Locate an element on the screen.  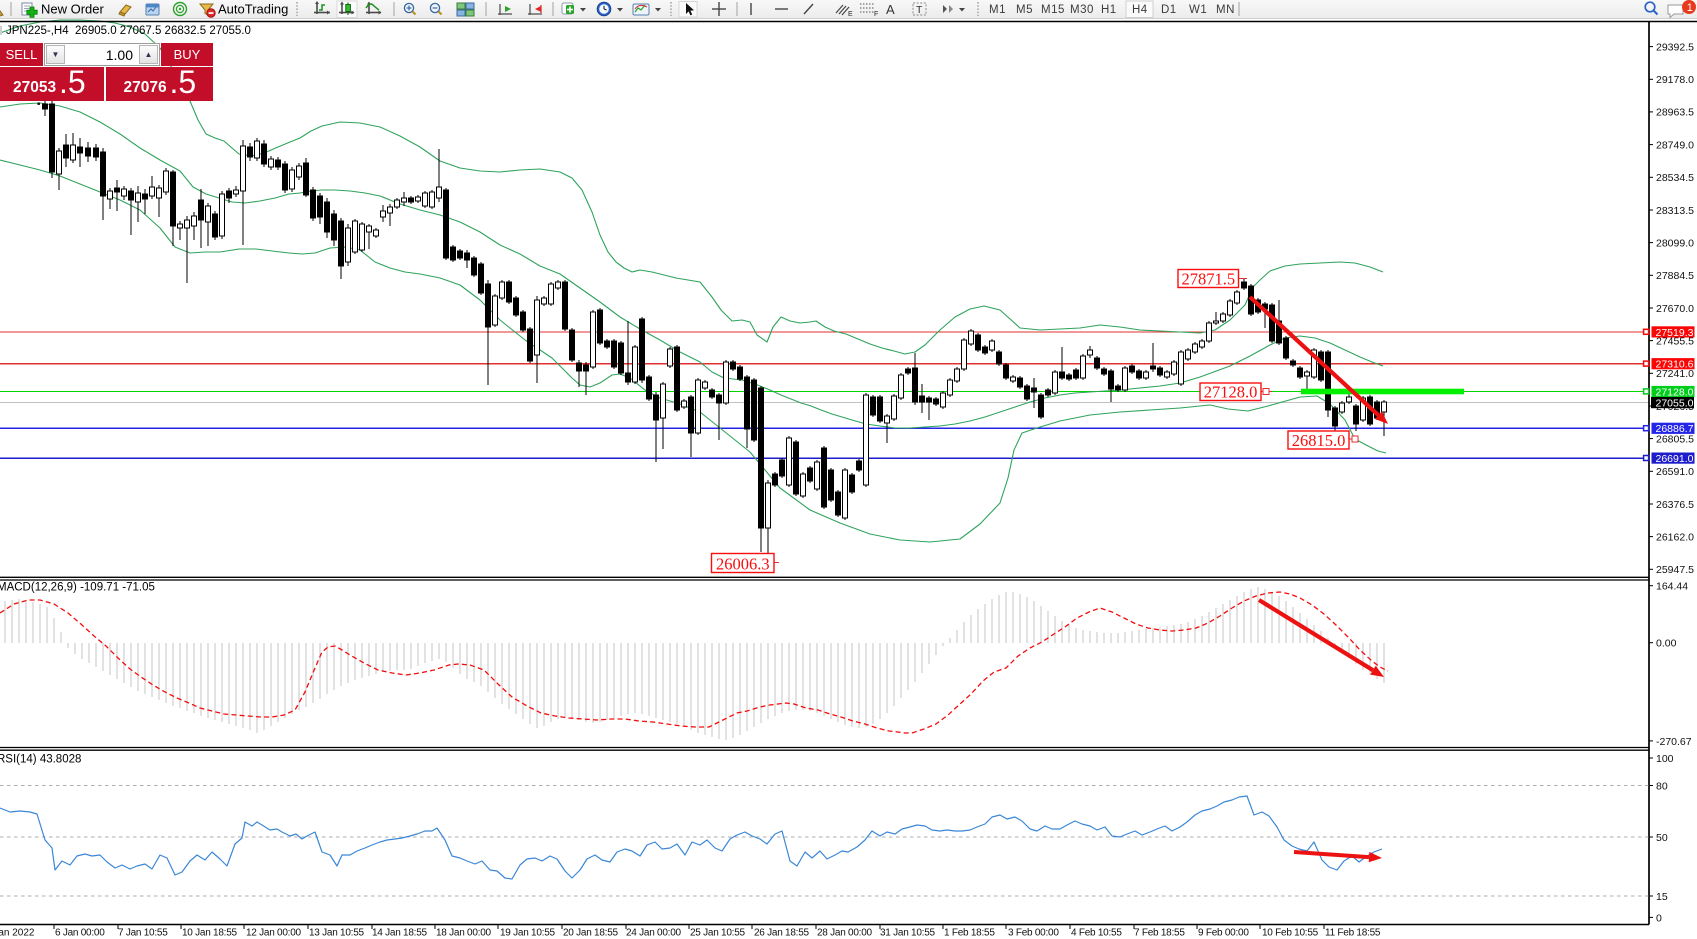
svg-text: MN is located at coordinates (1225, 10).